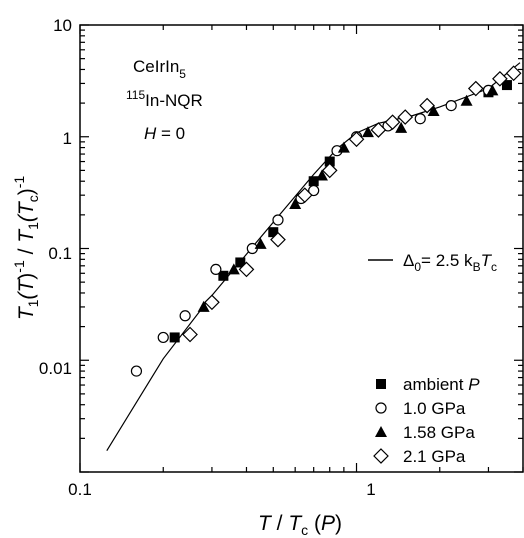 This screenshot has height=538, width=524. I want to click on field-annotation: H = 0, so click(164, 133).